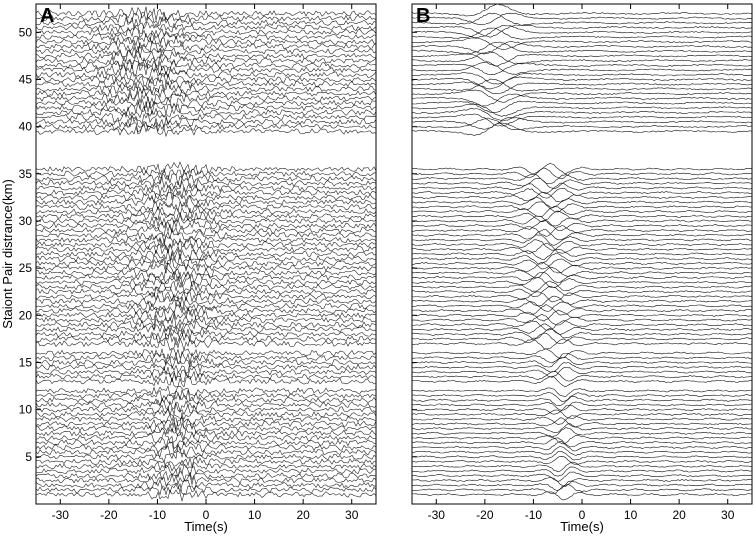 The image size is (754, 540). I want to click on y-tick-label: 50, so click(26, 32).